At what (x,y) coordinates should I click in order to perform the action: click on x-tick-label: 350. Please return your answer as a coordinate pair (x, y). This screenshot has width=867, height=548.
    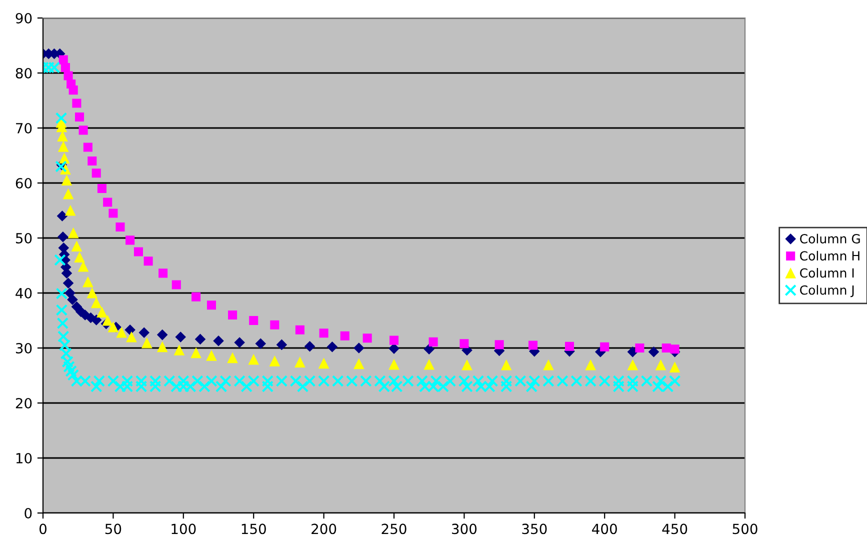
    Looking at the image, I should click on (534, 529).